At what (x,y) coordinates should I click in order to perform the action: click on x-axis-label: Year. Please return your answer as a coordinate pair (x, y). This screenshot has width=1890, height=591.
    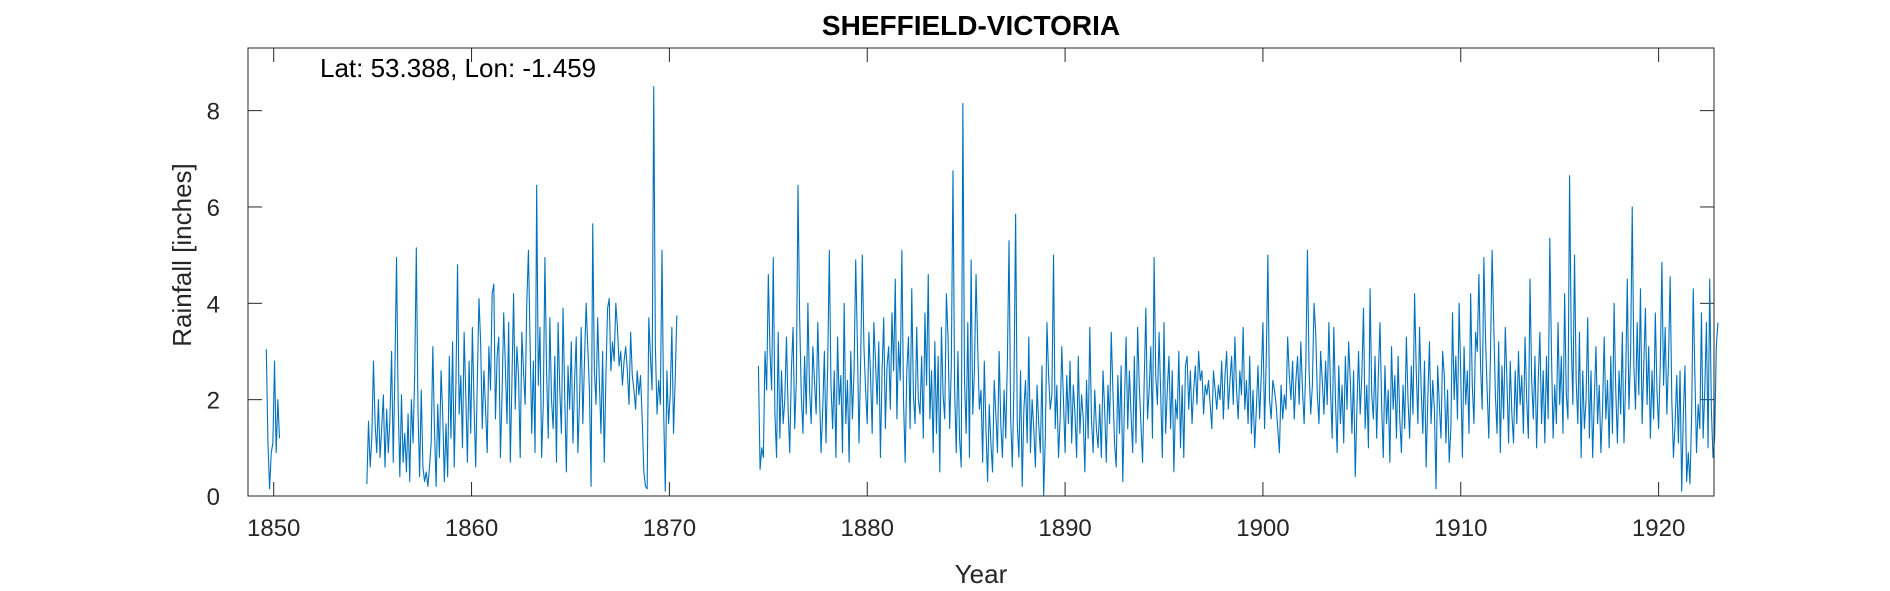
    Looking at the image, I should click on (981, 574).